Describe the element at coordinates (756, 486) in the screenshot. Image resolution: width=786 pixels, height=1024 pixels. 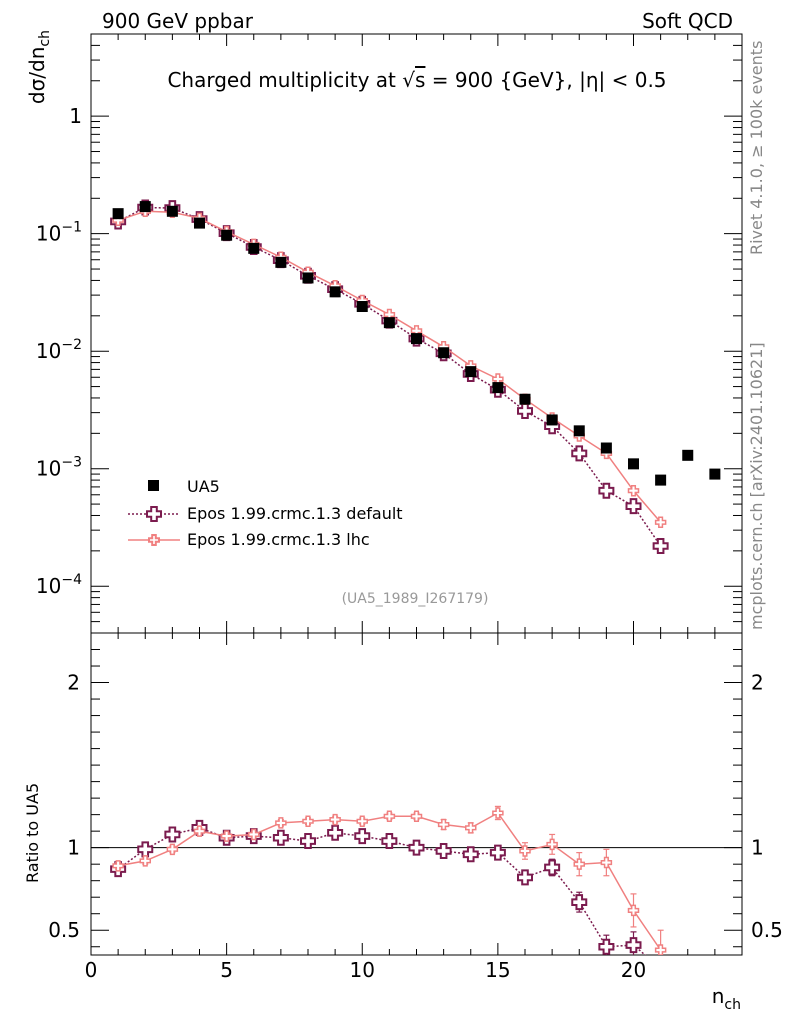
I see `mcplots-label: mcplots.cern.ch [arXiv:2401.10621]` at that location.